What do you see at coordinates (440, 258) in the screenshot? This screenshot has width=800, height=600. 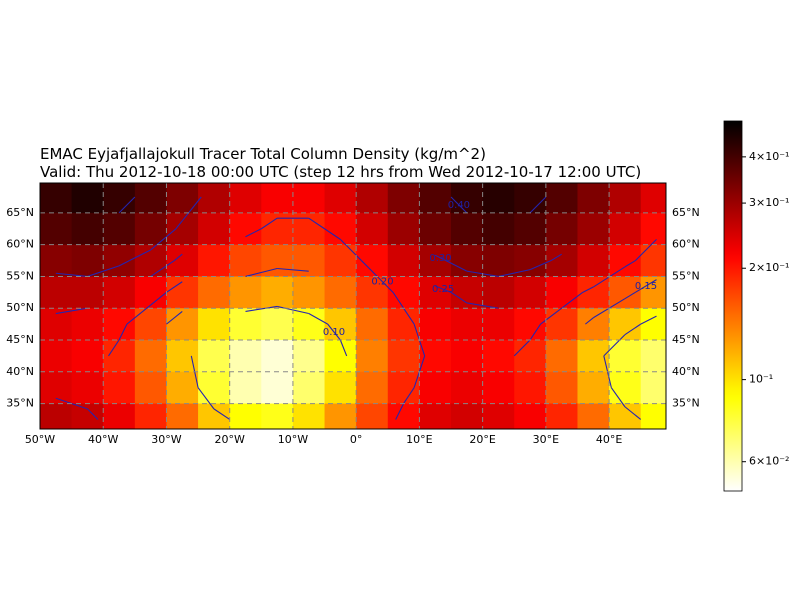 I see `contour-label: 0.30` at bounding box center [440, 258].